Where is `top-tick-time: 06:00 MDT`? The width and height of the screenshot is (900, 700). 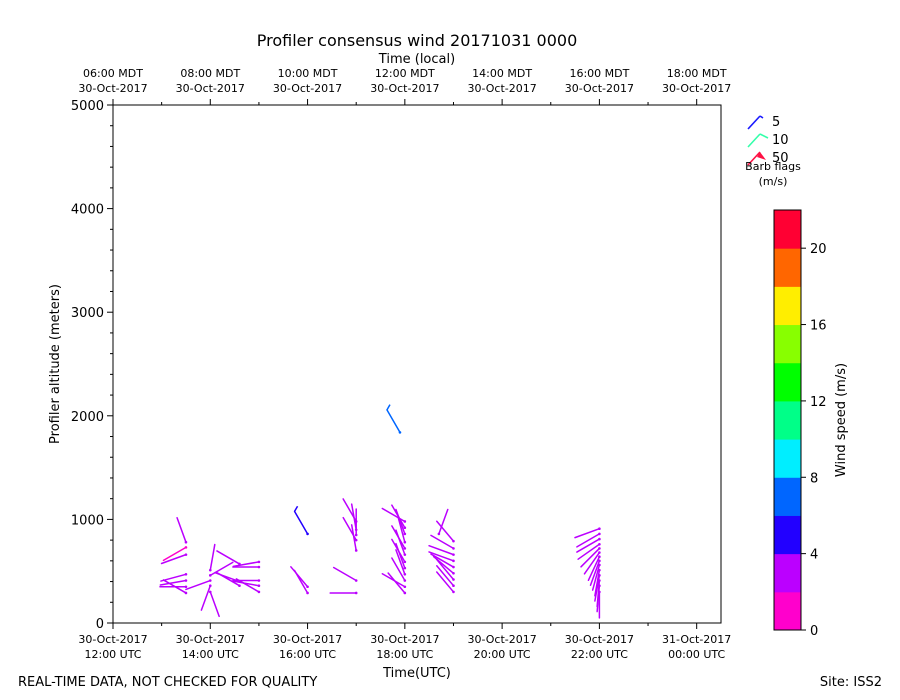
top-tick-time: 06:00 MDT is located at coordinates (113, 73).